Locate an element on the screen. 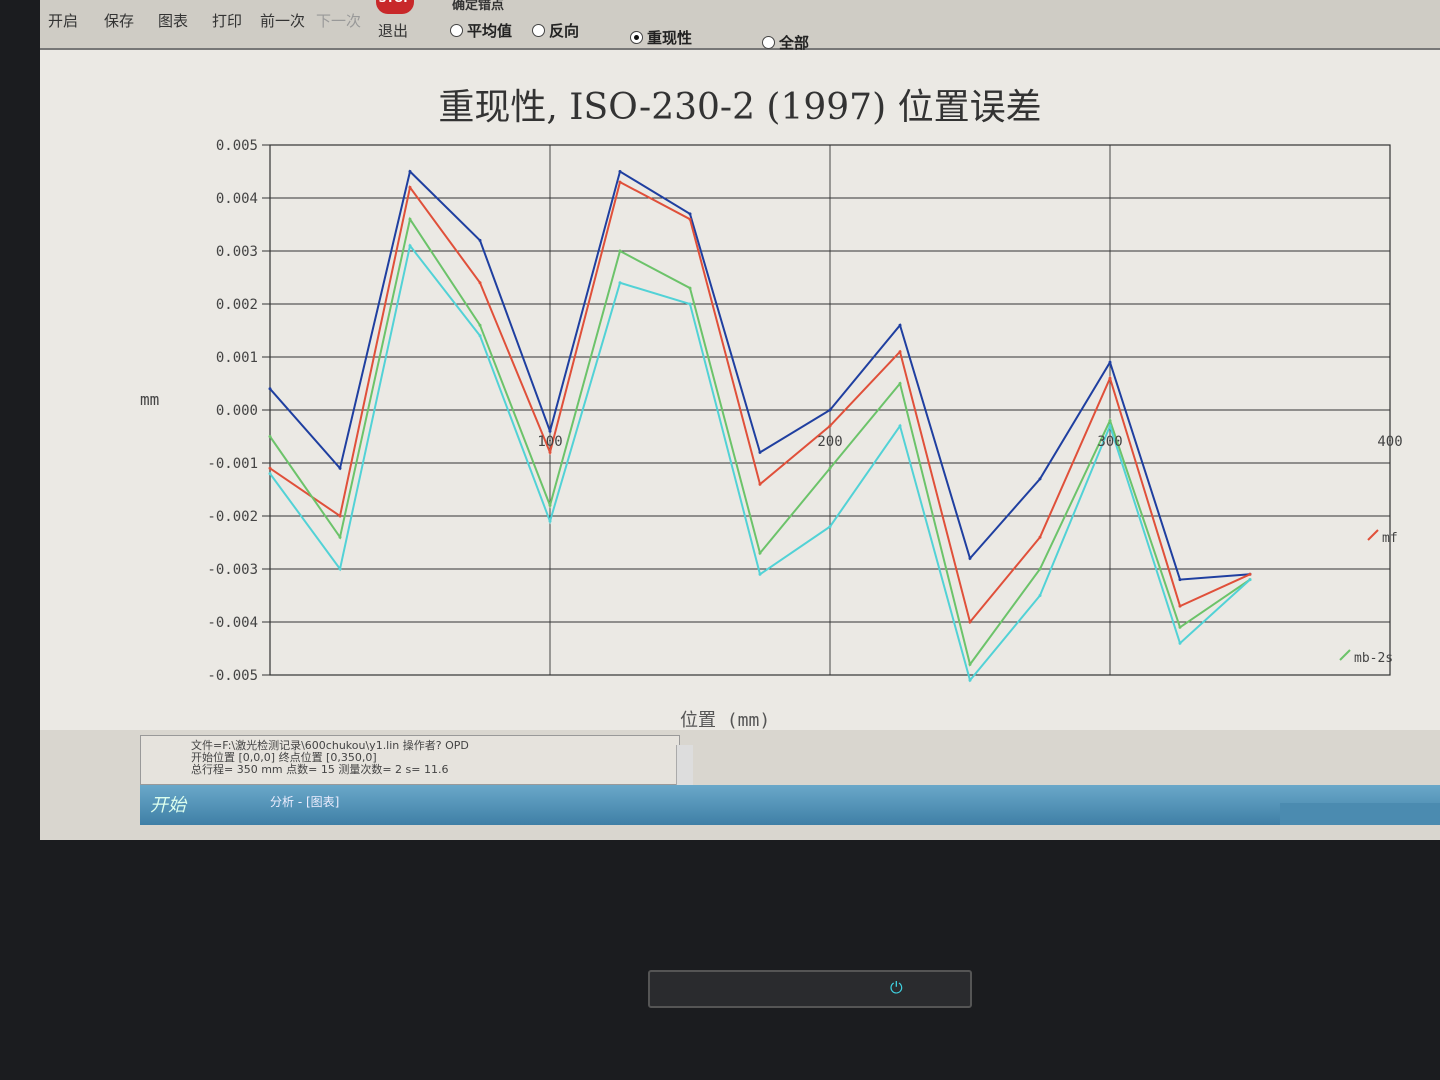 This screenshot has width=1440, height=1080. x-tick-label: 400 is located at coordinates (1389, 442).